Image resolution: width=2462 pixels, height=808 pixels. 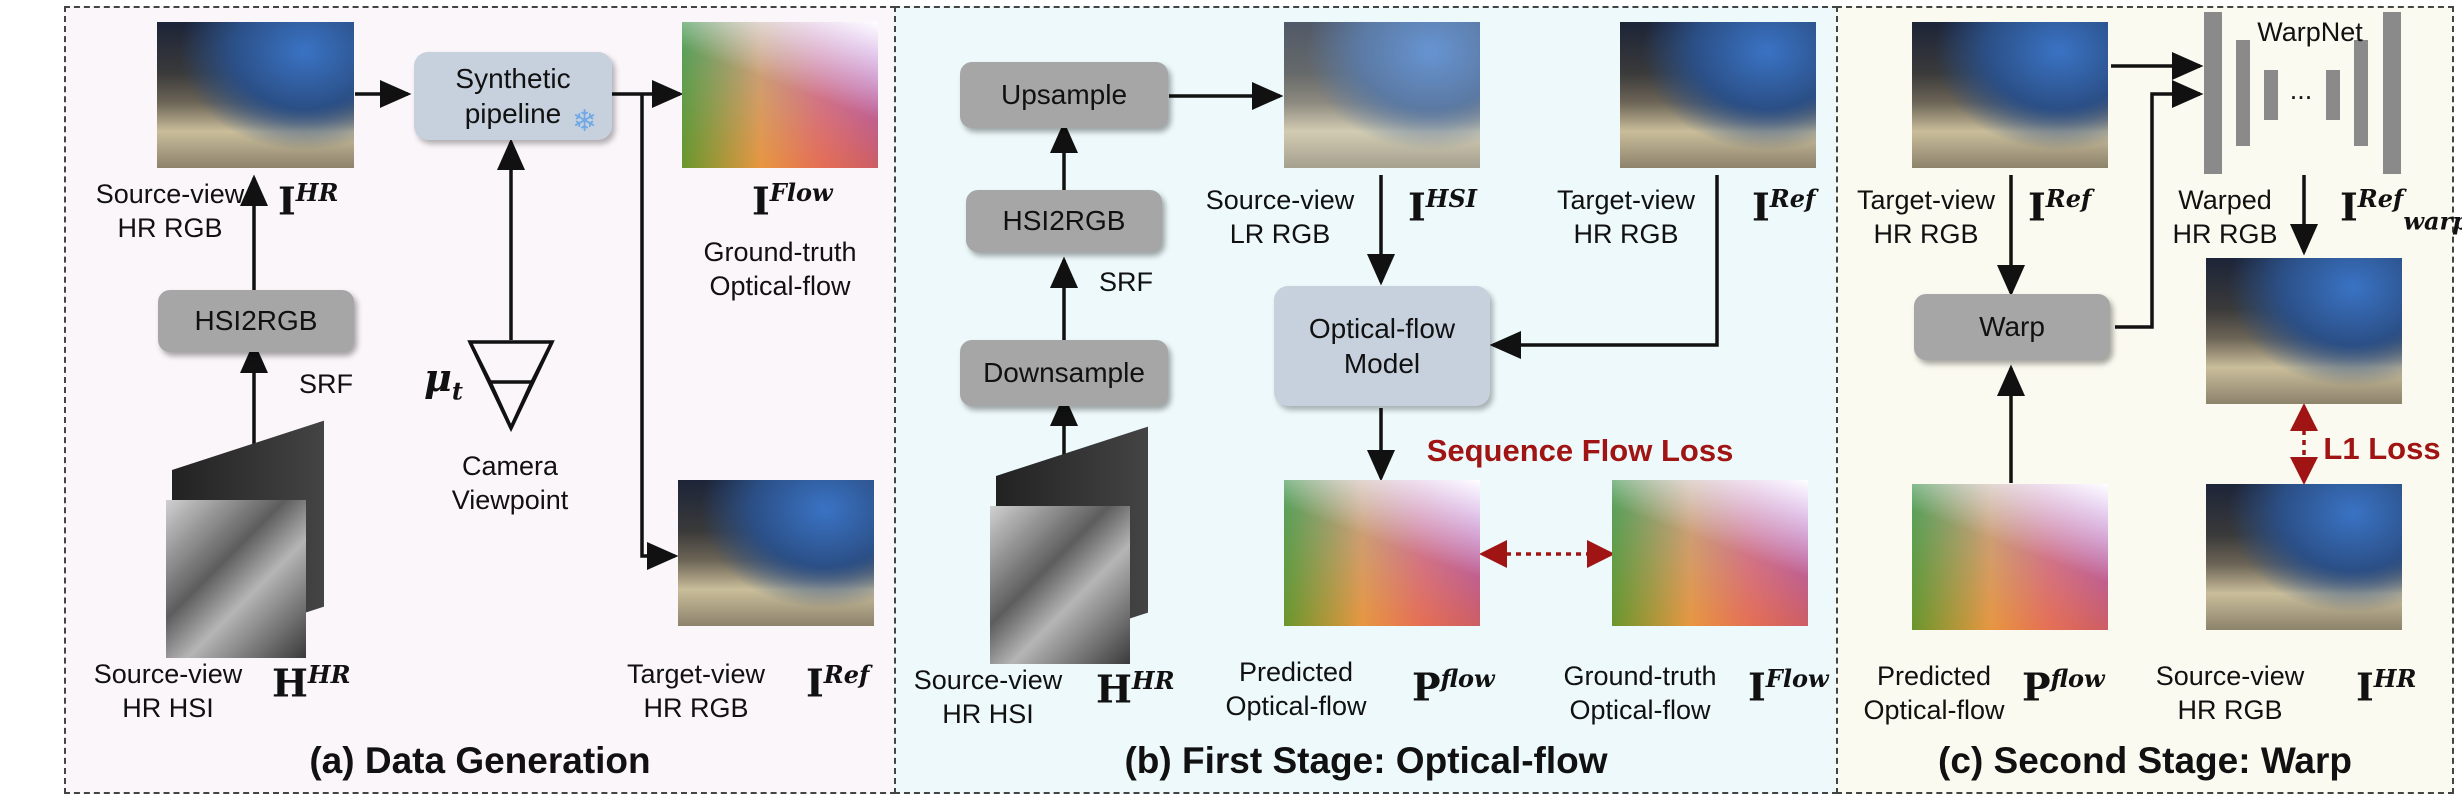 What do you see at coordinates (170, 211) in the screenshot?
I see `source-view-hr-rgb-label: Source-view HR RGB` at bounding box center [170, 211].